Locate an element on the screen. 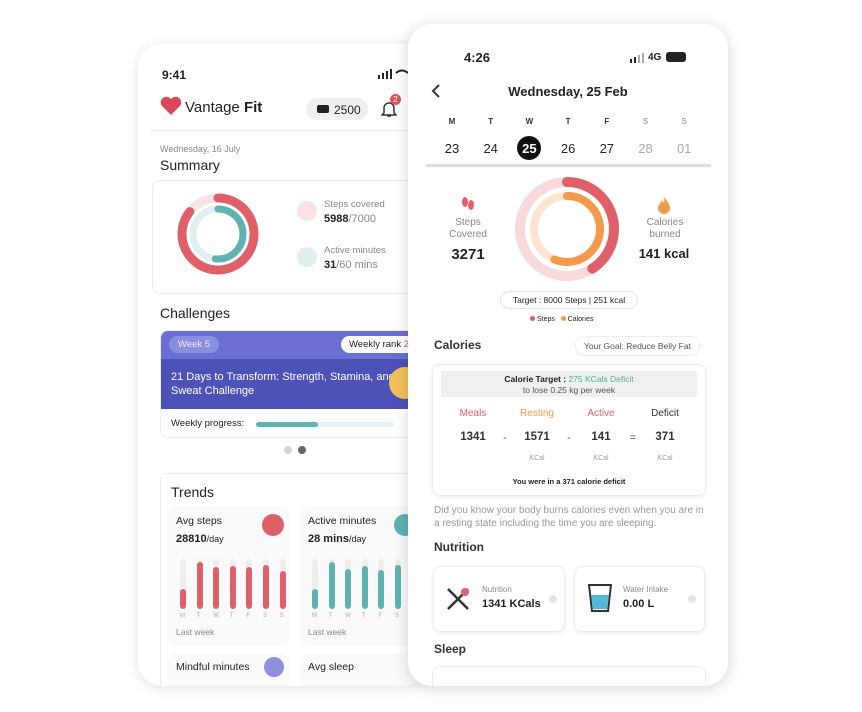 This screenshot has height=712, width=862. status-time: 4:26 is located at coordinates (477, 57).